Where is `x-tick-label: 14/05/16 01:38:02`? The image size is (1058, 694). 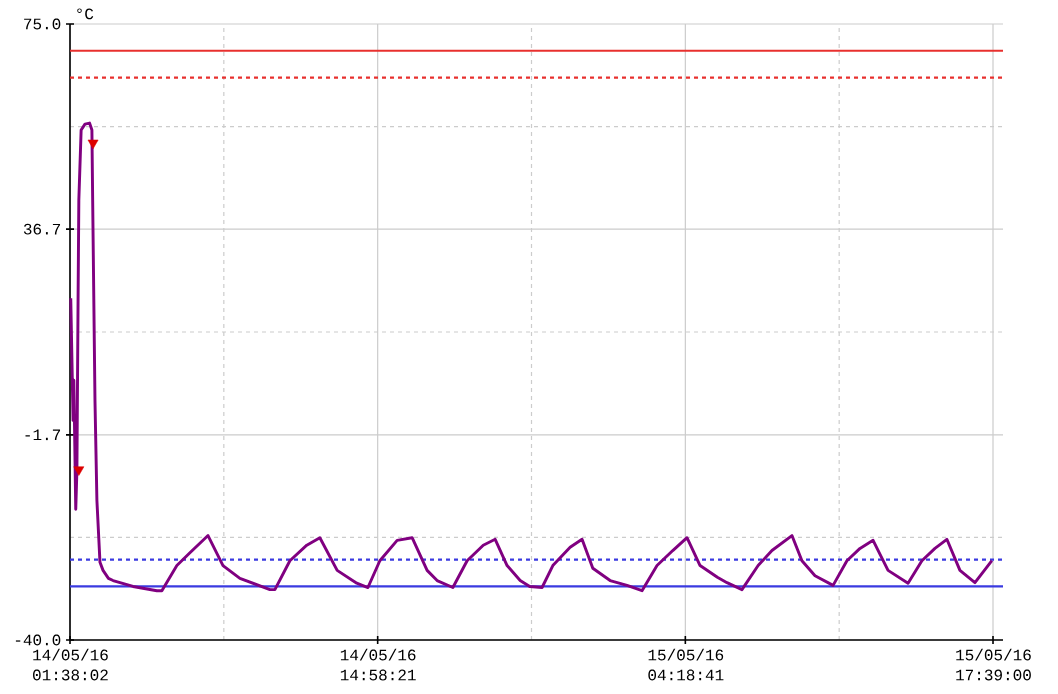 x-tick-label: 14/05/16 01:38:02 is located at coordinates (70, 664).